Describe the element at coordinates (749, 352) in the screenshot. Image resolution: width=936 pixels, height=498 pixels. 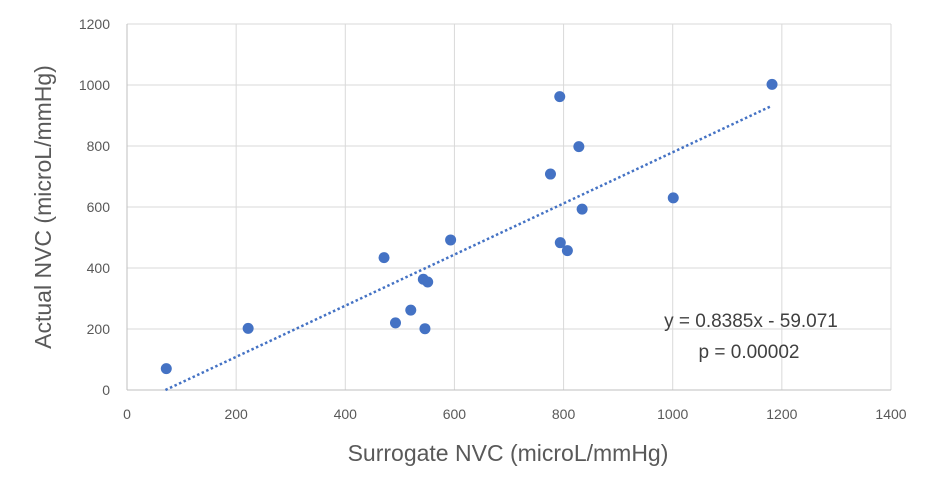
I see `p-value-label: p = 0.00002` at that location.